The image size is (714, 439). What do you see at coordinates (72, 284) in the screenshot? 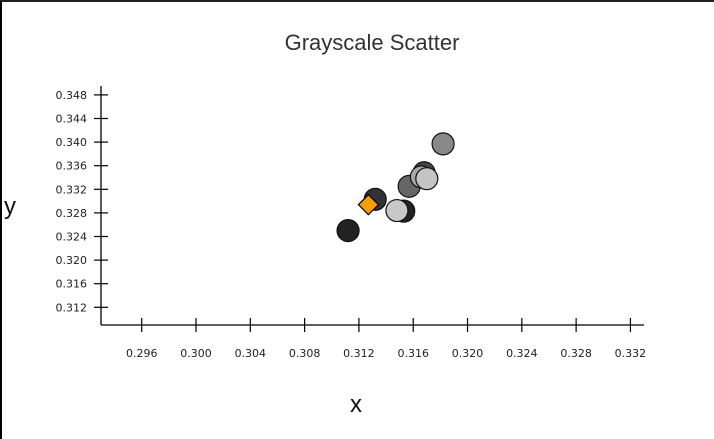
I see `y-tick-label: 0.316` at bounding box center [72, 284].